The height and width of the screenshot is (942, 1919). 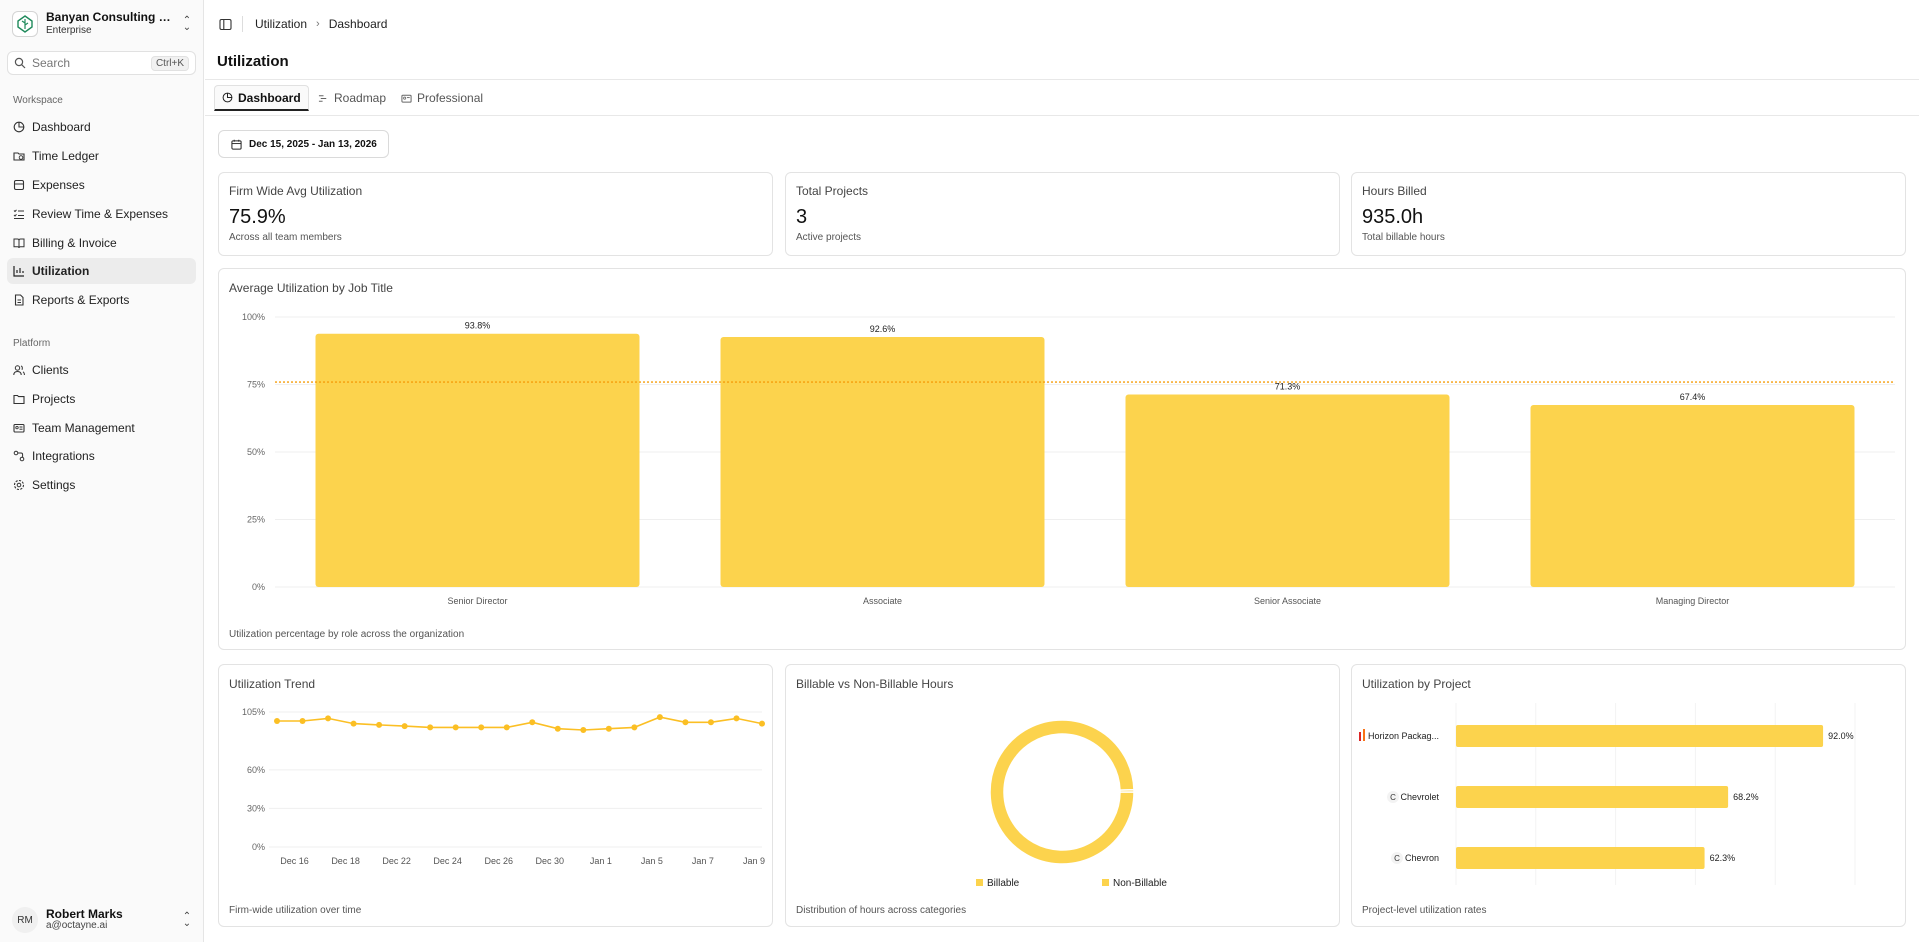 What do you see at coordinates (478, 326) in the screenshot?
I see `bar-value-label: 93.8%` at bounding box center [478, 326].